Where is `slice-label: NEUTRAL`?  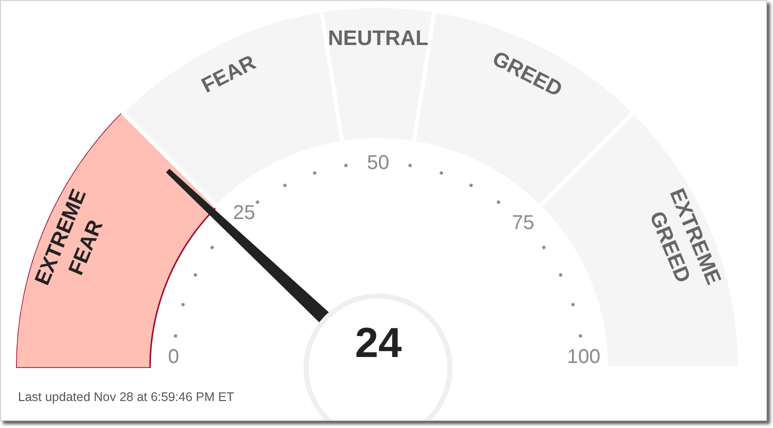
slice-label: NEUTRAL is located at coordinates (378, 38).